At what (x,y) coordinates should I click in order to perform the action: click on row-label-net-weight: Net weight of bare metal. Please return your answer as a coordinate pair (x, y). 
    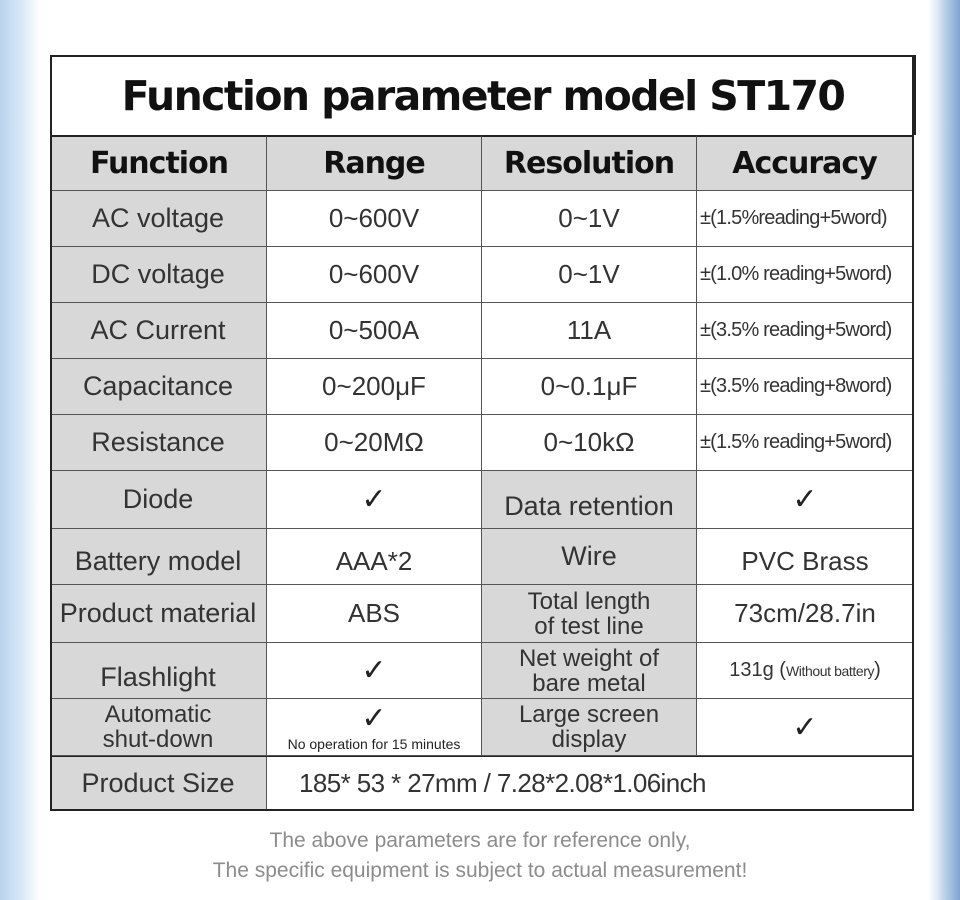
    Looking at the image, I should click on (589, 671).